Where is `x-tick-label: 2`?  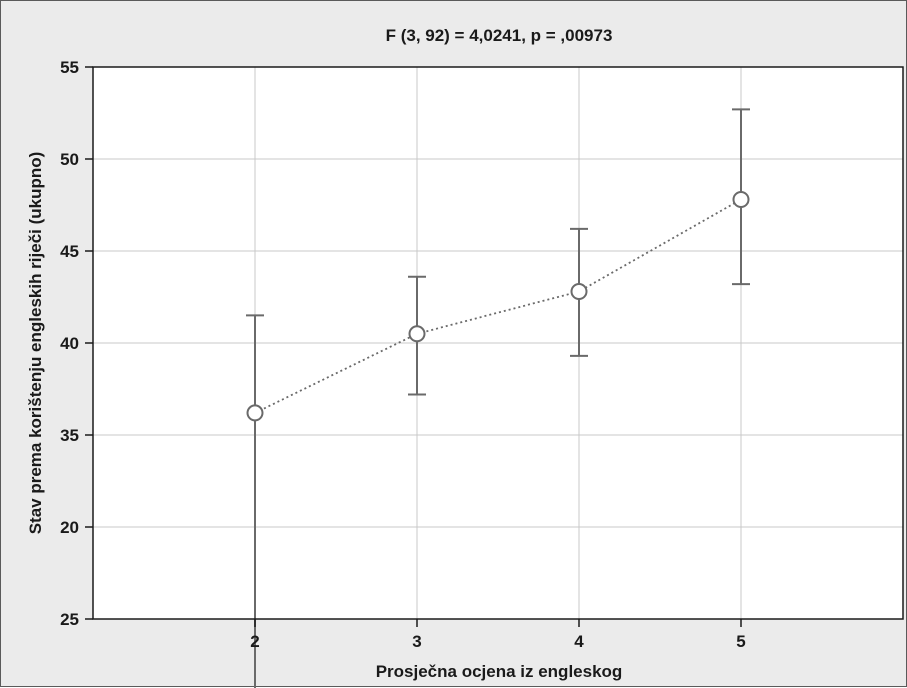 x-tick-label: 2 is located at coordinates (254, 641).